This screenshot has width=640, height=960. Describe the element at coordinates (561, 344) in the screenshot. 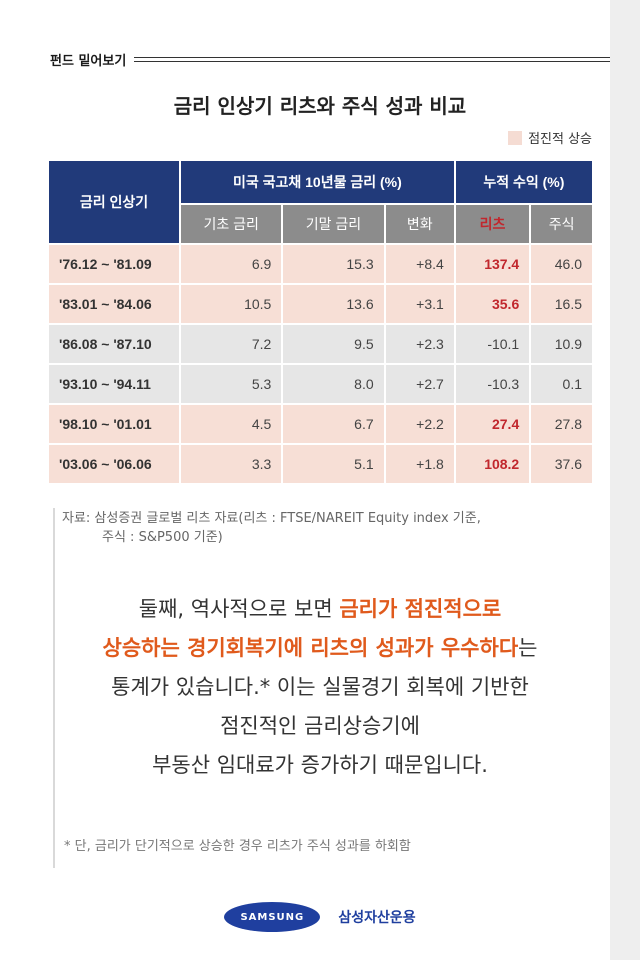

I see `stock-cell: 10.9` at that location.